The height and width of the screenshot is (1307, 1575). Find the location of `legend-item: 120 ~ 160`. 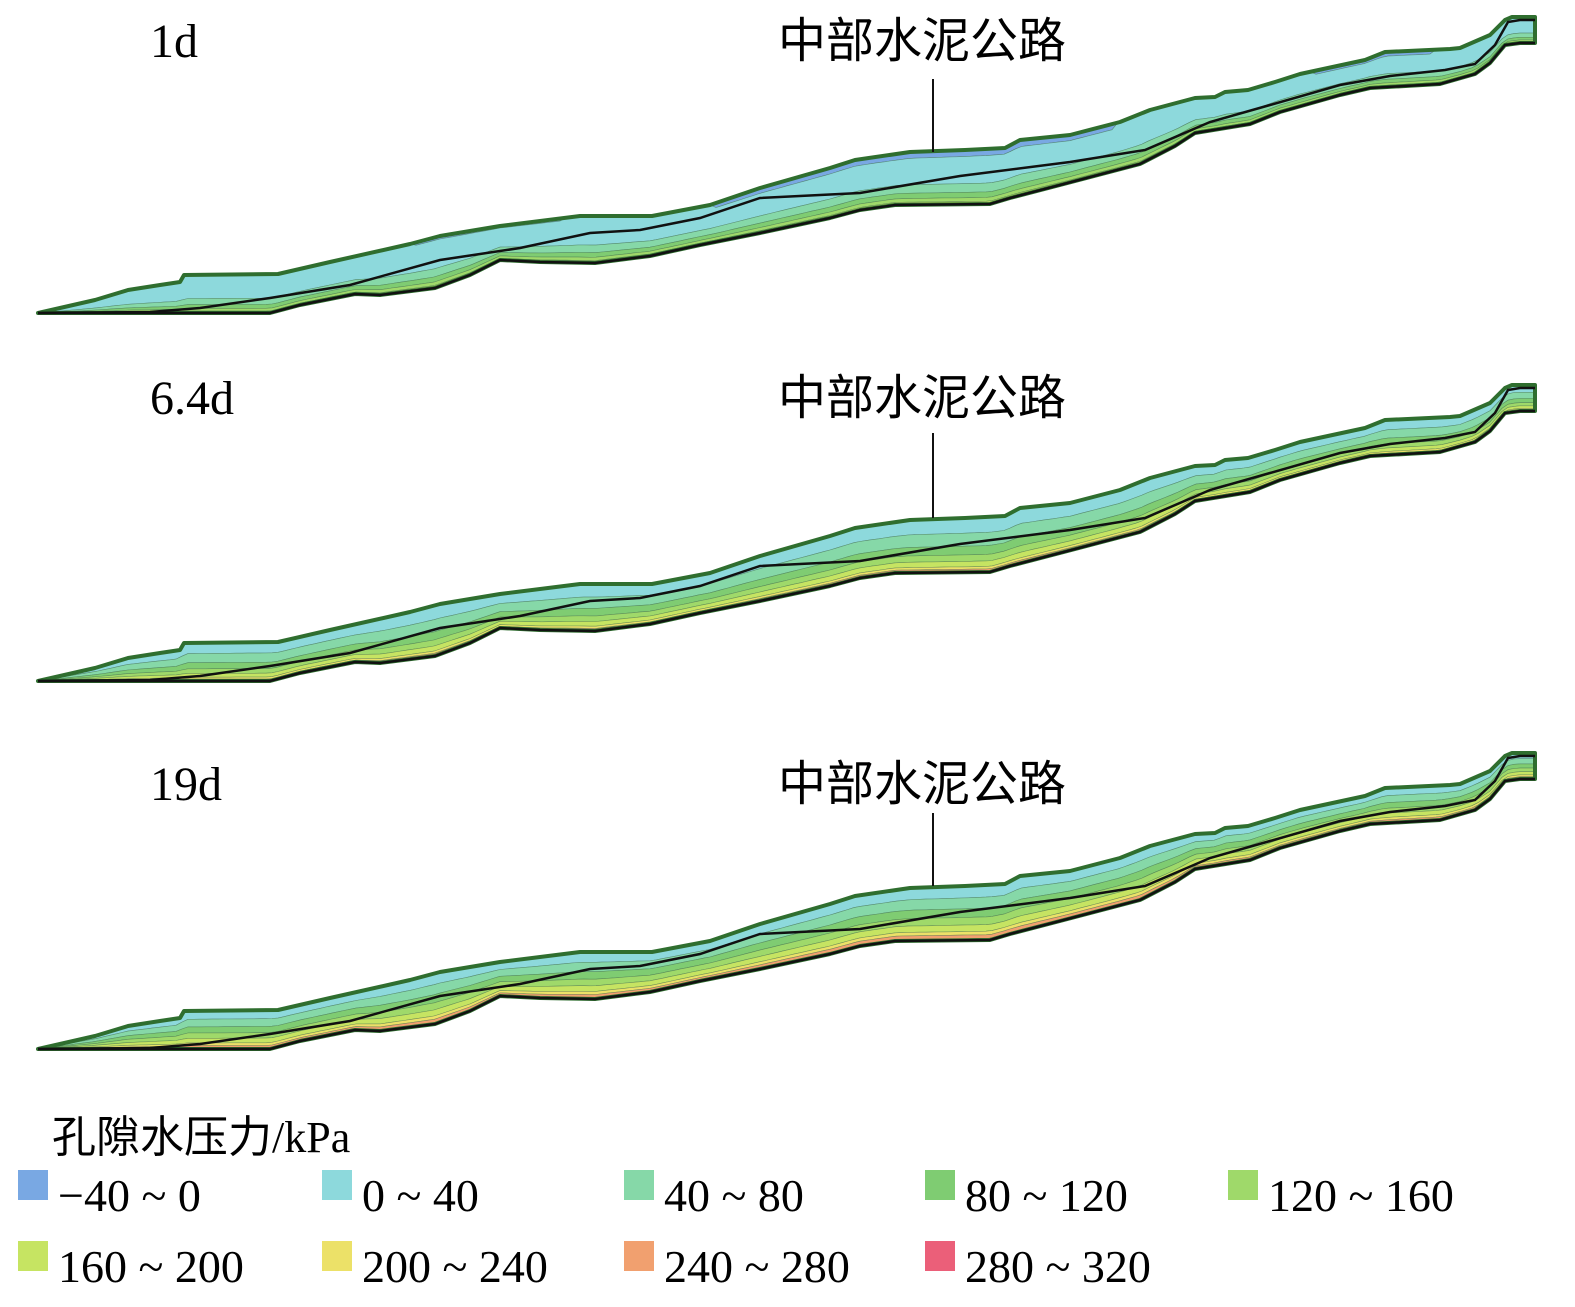

legend-item: 120 ~ 160 is located at coordinates (1341, 1195).